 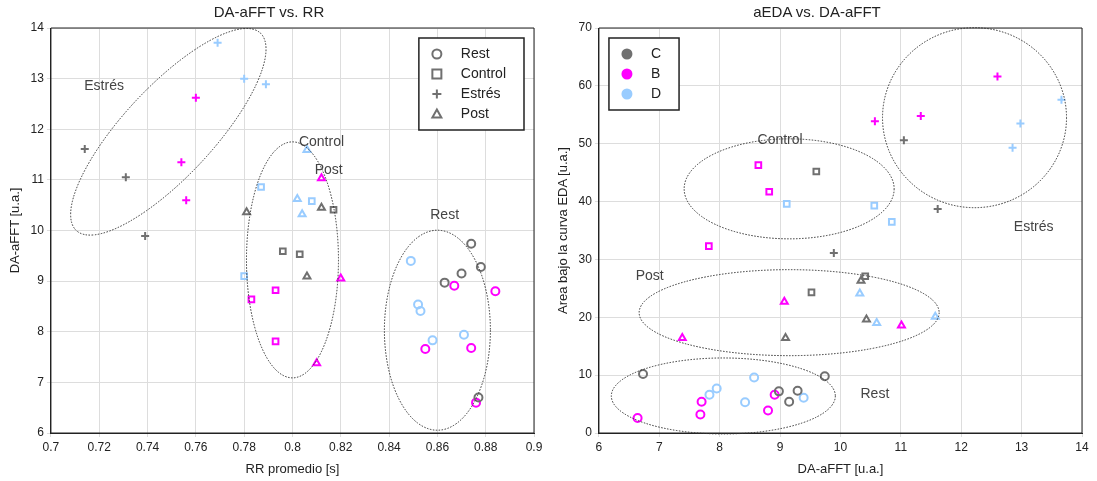 What do you see at coordinates (104, 85) in the screenshot?
I see `annotation: Estrés` at bounding box center [104, 85].